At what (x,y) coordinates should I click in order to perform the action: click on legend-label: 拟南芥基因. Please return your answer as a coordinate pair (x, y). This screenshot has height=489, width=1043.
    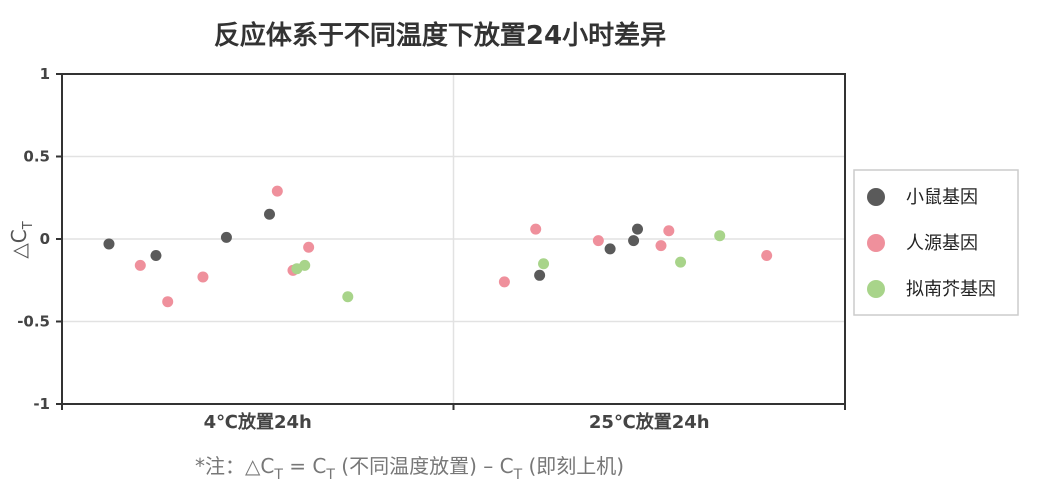
    Looking at the image, I should click on (951, 289).